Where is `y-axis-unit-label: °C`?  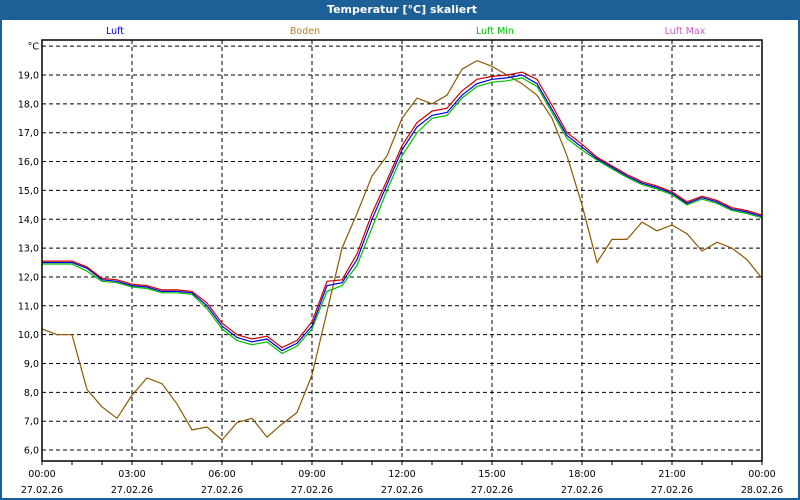 y-axis-unit-label: °C is located at coordinates (34, 47).